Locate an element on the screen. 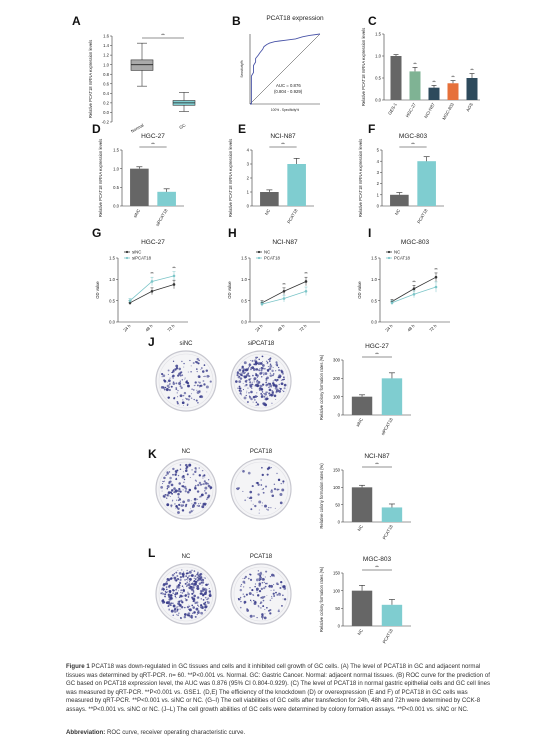 The image size is (554, 748). chart-title: NCI-N87 is located at coordinates (285, 242).